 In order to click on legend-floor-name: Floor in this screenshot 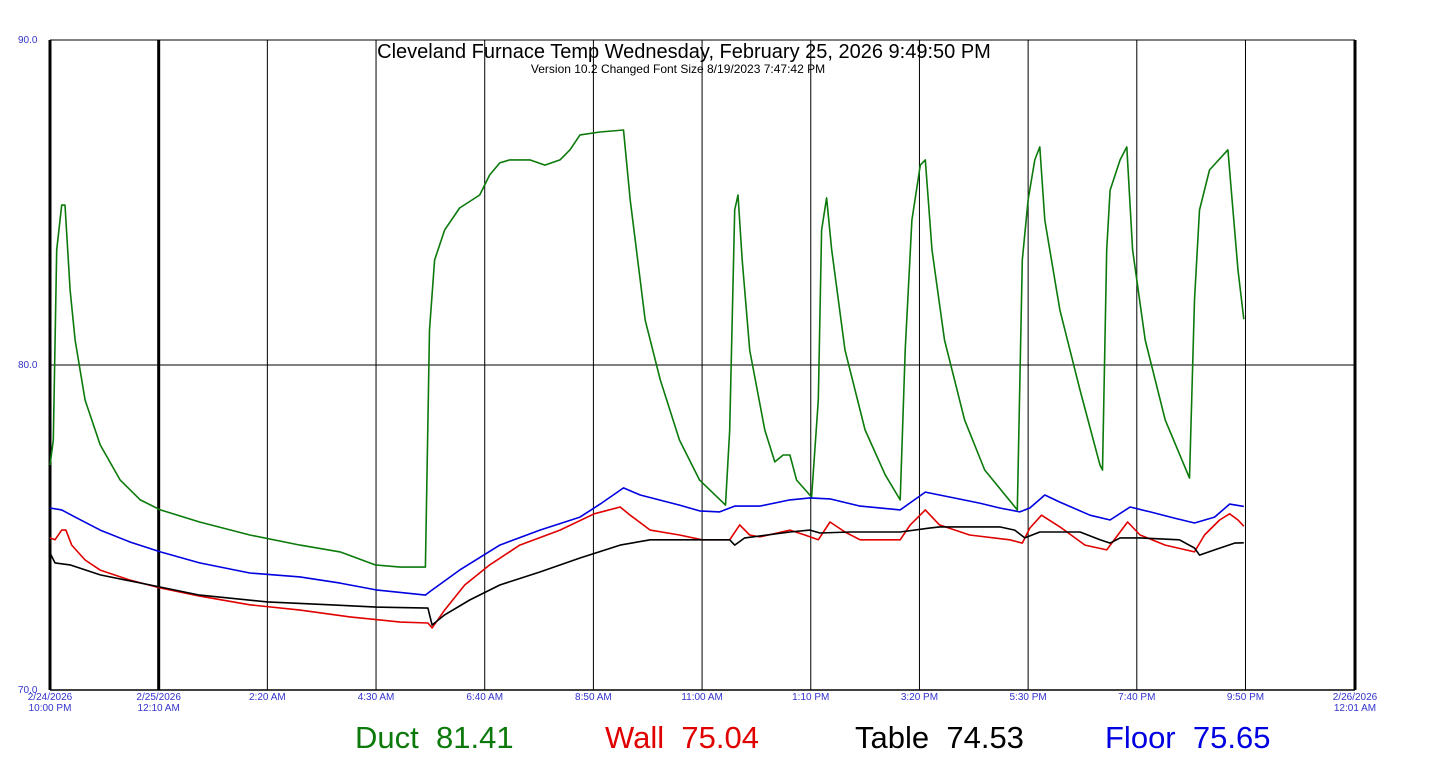, I will do `click(1140, 737)`.